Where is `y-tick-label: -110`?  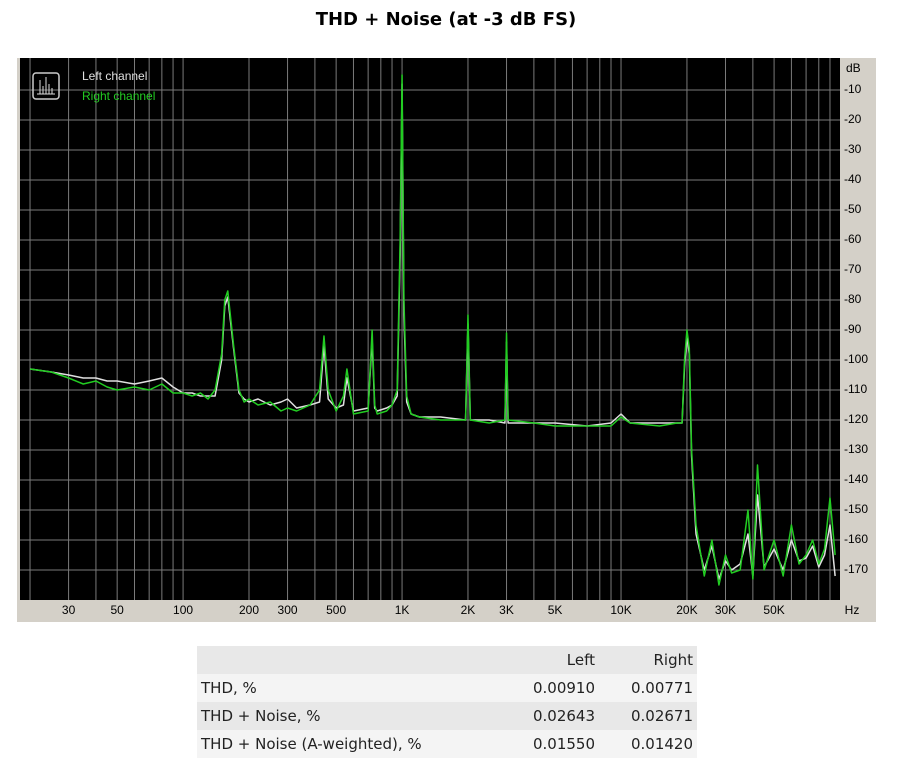
y-tick-label: -110 is located at coordinates (855, 389).